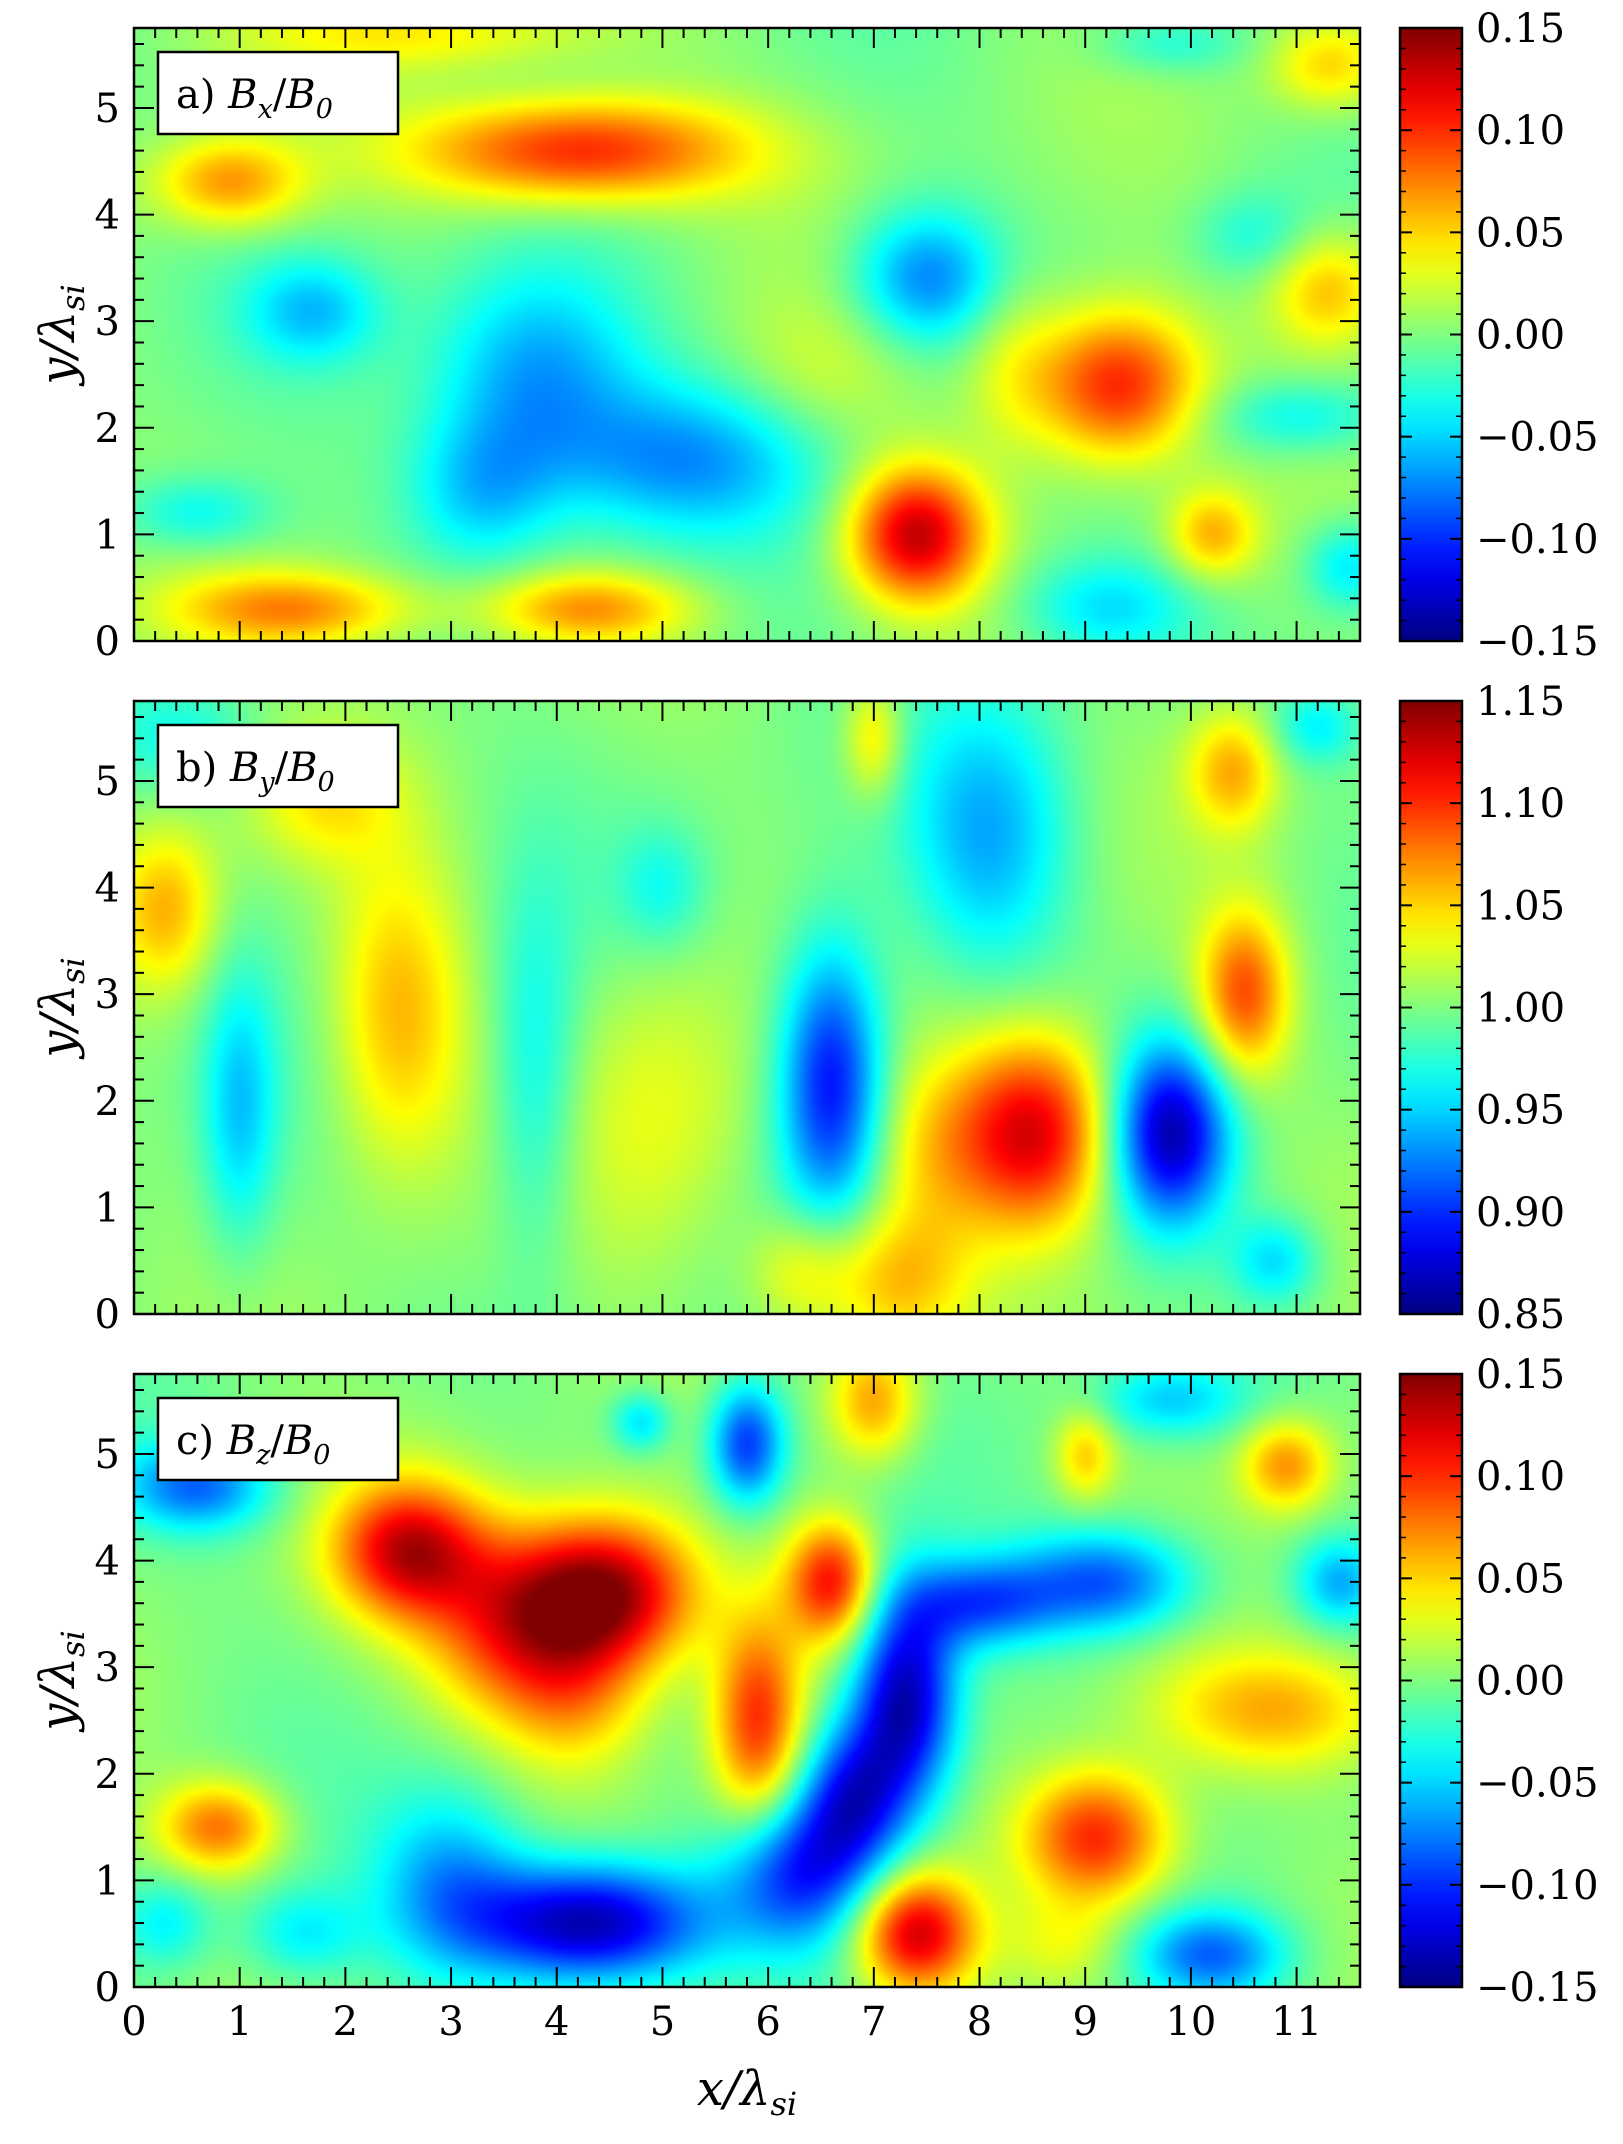 The image size is (1623, 2144). What do you see at coordinates (1296, 2022) in the screenshot?
I see `x-tick-label: 11` at bounding box center [1296, 2022].